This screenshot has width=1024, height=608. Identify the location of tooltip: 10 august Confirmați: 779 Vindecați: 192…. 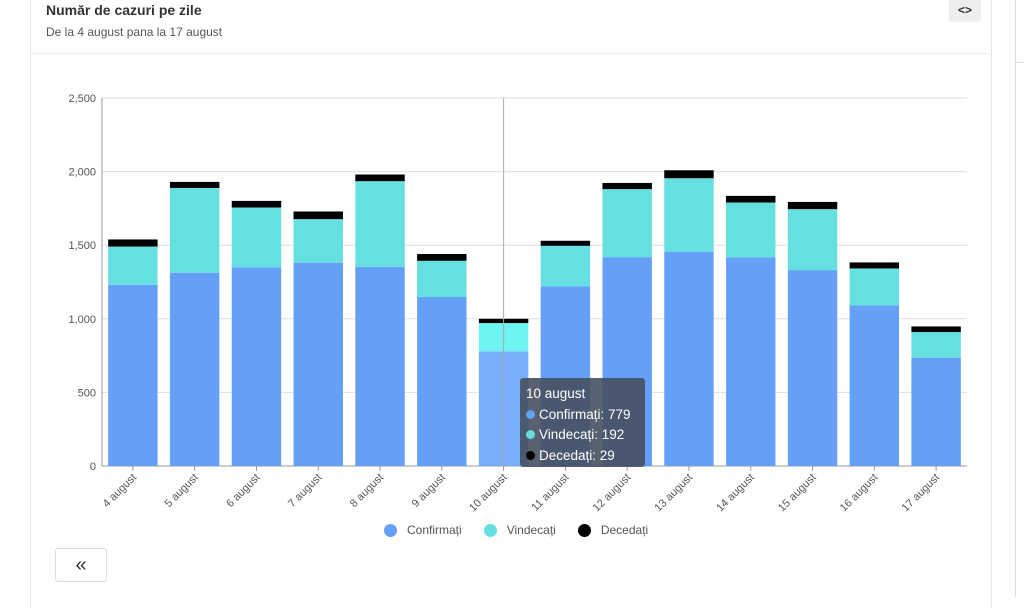
(582, 422).